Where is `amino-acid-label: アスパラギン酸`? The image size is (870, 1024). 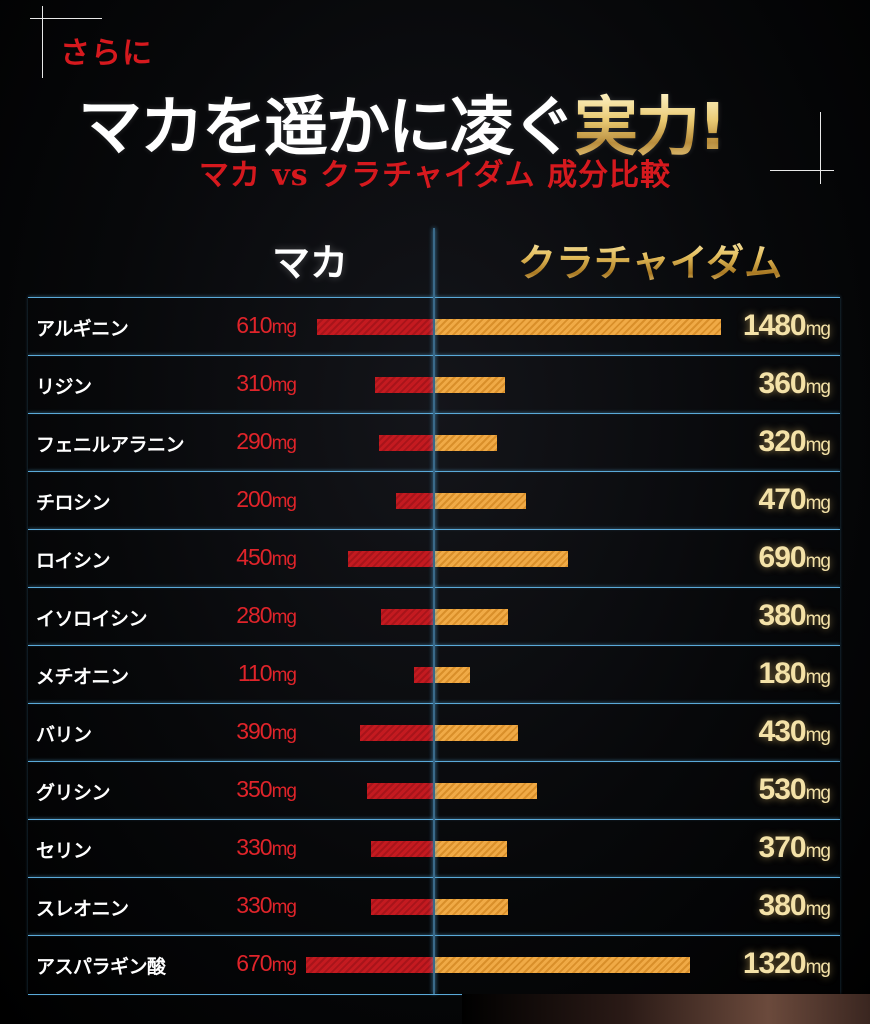
amino-acid-label: アスパラギン酸 is located at coordinates (101, 967).